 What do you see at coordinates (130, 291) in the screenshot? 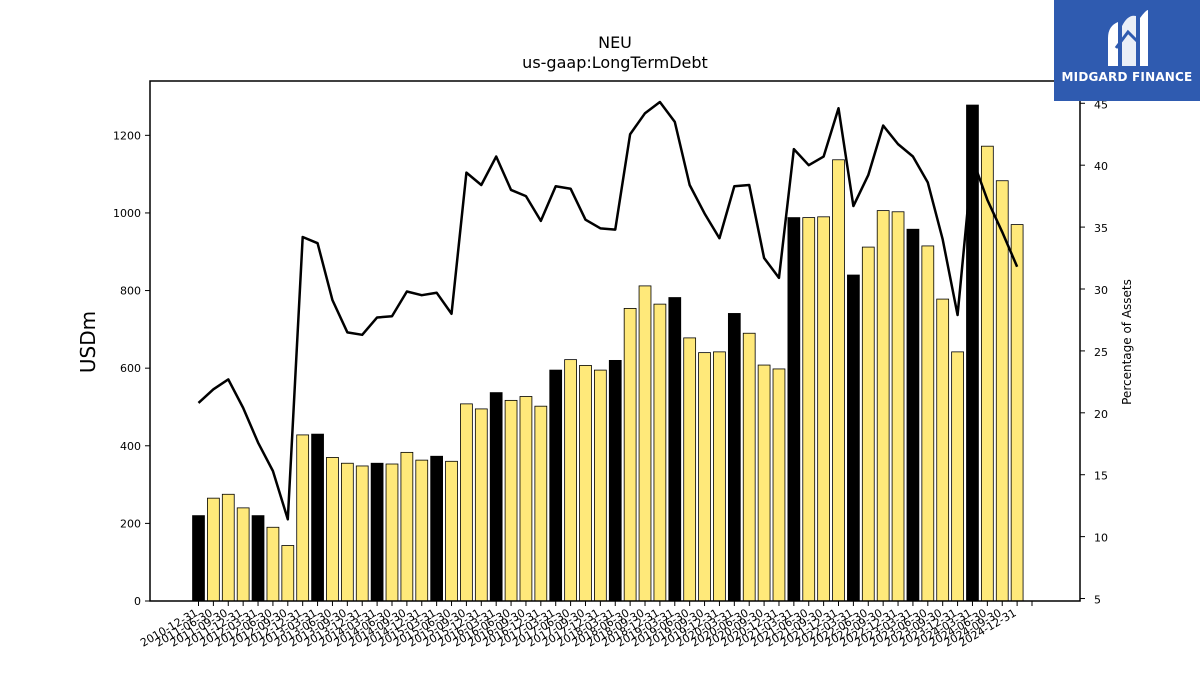
I see `y-tick-label: 800` at bounding box center [130, 291].